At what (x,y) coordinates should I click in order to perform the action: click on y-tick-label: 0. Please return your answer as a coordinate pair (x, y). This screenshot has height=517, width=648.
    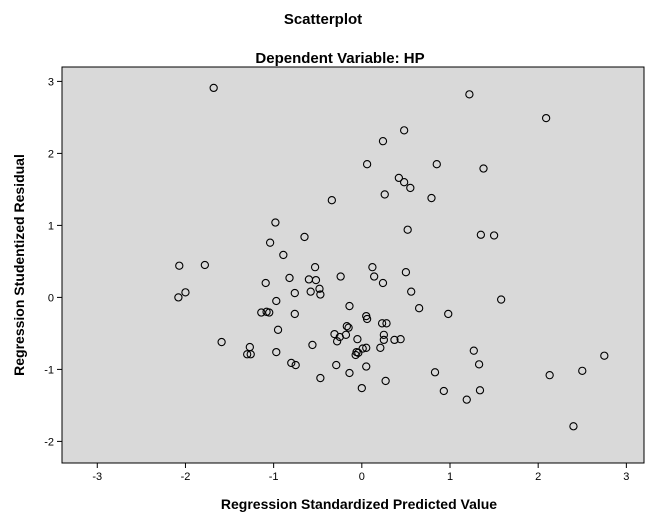
    Looking at the image, I should click on (51, 298).